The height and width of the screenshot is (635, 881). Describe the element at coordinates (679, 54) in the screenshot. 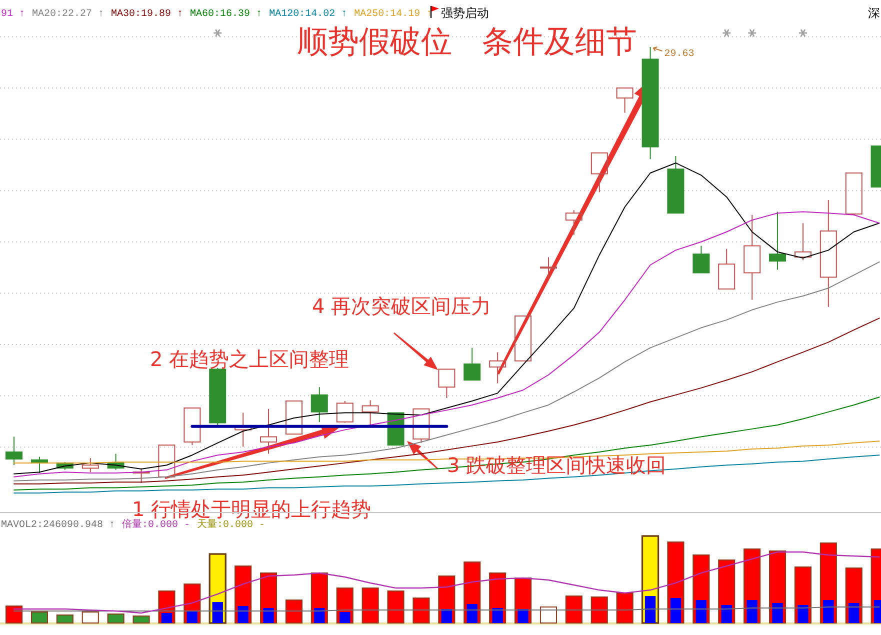

I see `annotation: 29.63` at that location.